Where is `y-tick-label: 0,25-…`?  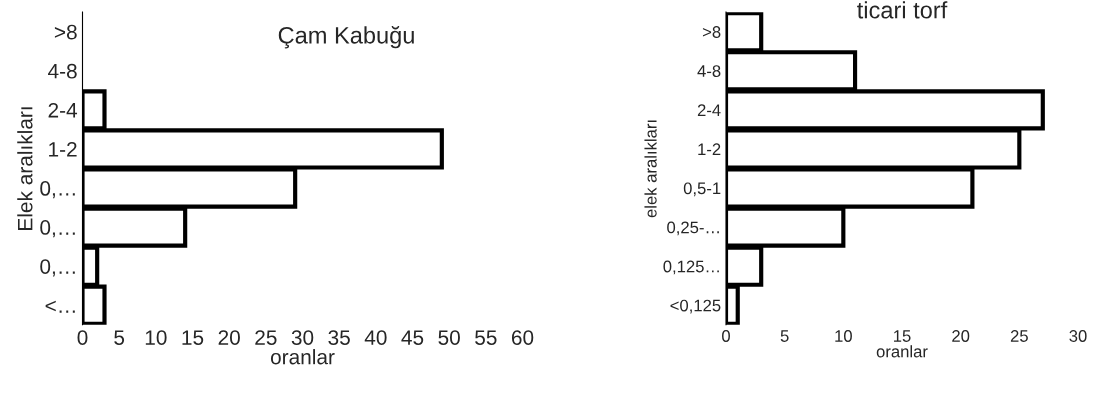 y-tick-label: 0,25-… is located at coordinates (693, 228).